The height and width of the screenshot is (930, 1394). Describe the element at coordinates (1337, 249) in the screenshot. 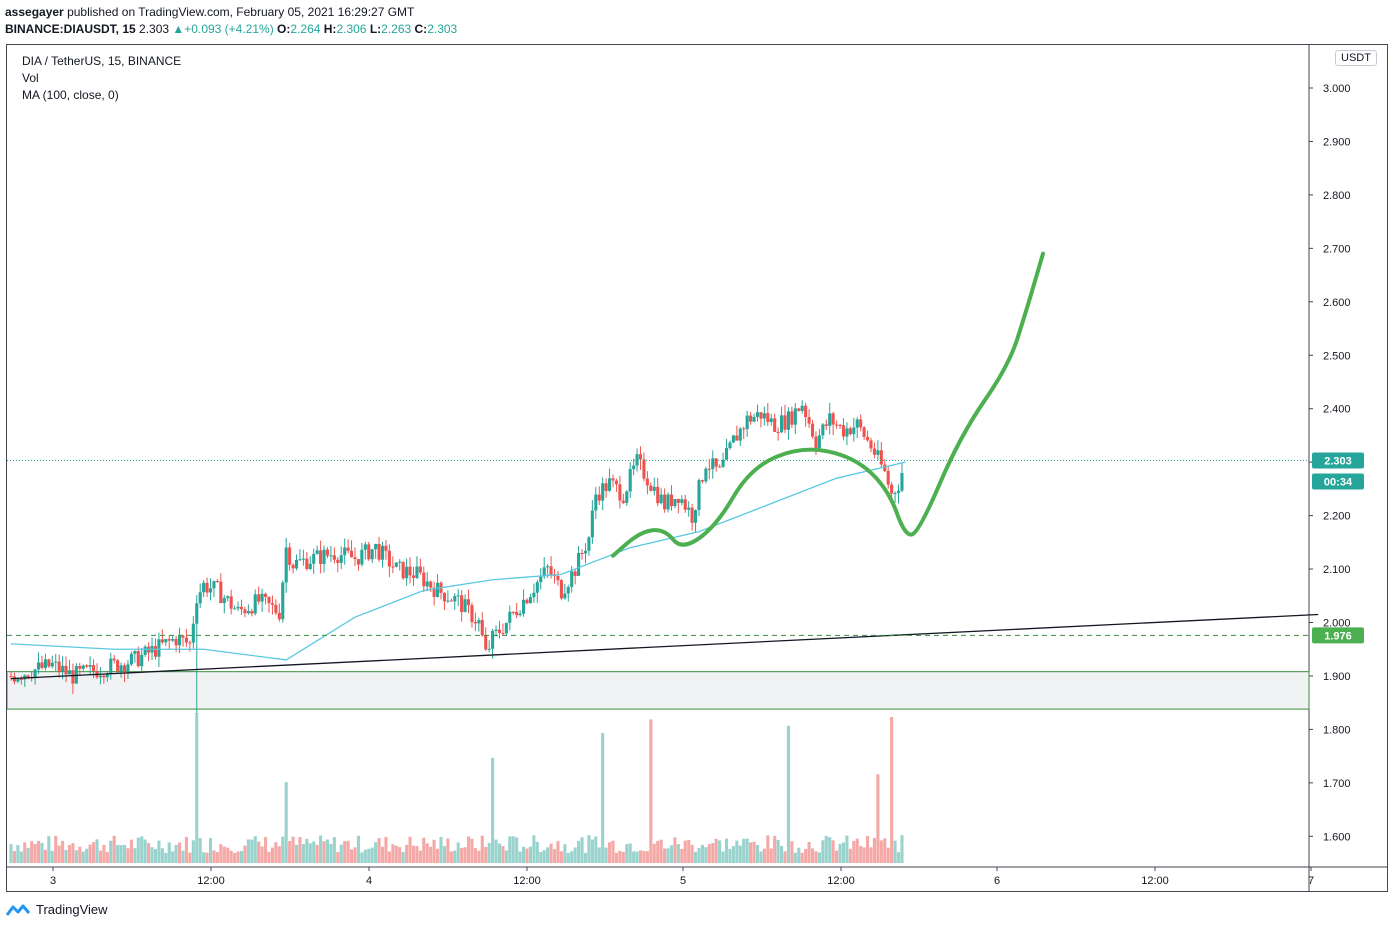

I see `y-tick-label: 2.700` at that location.